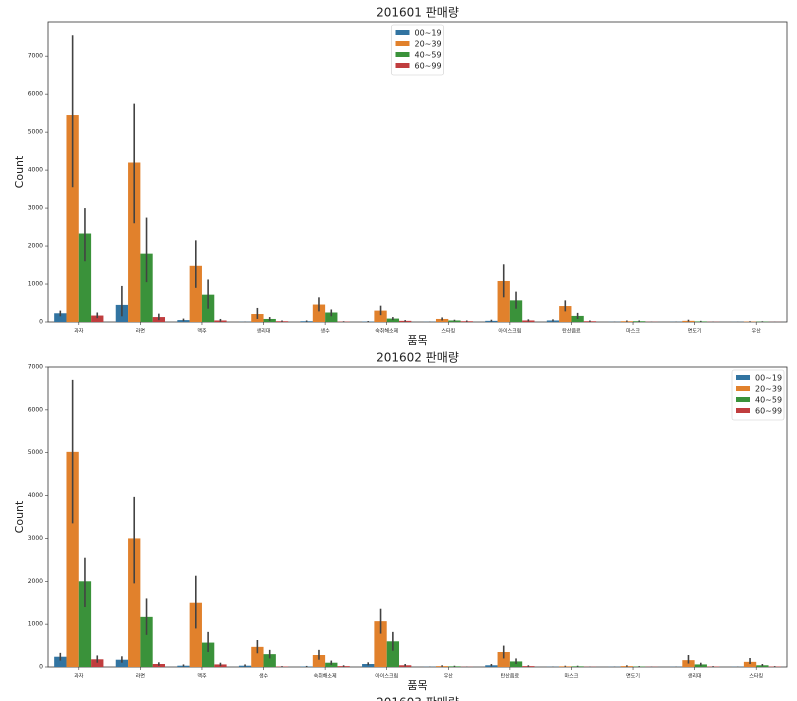  Describe the element at coordinates (35, 581) in the screenshot. I see `y-tick-label: 2000` at that location.